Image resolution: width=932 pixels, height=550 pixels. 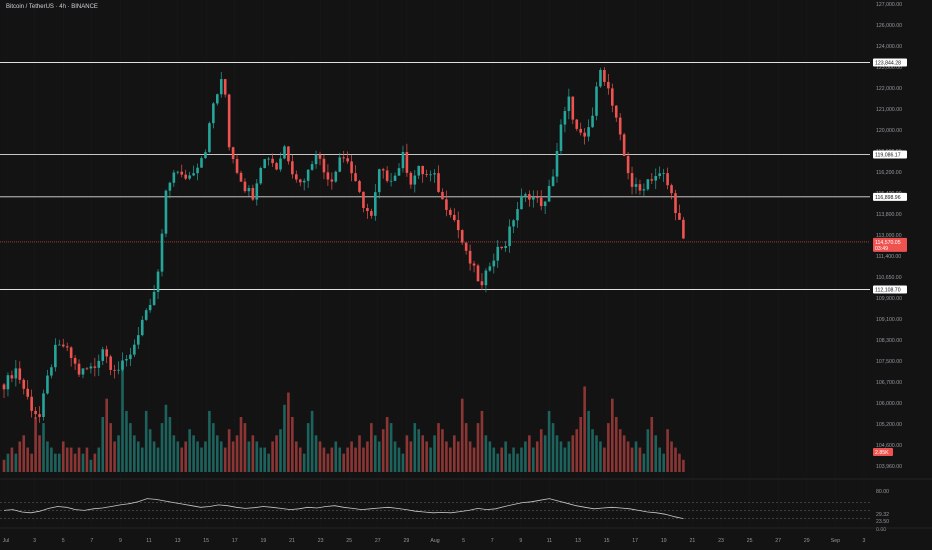 What do you see at coordinates (120, 541) in the screenshot?
I see `time-tick-label: 9` at bounding box center [120, 541].